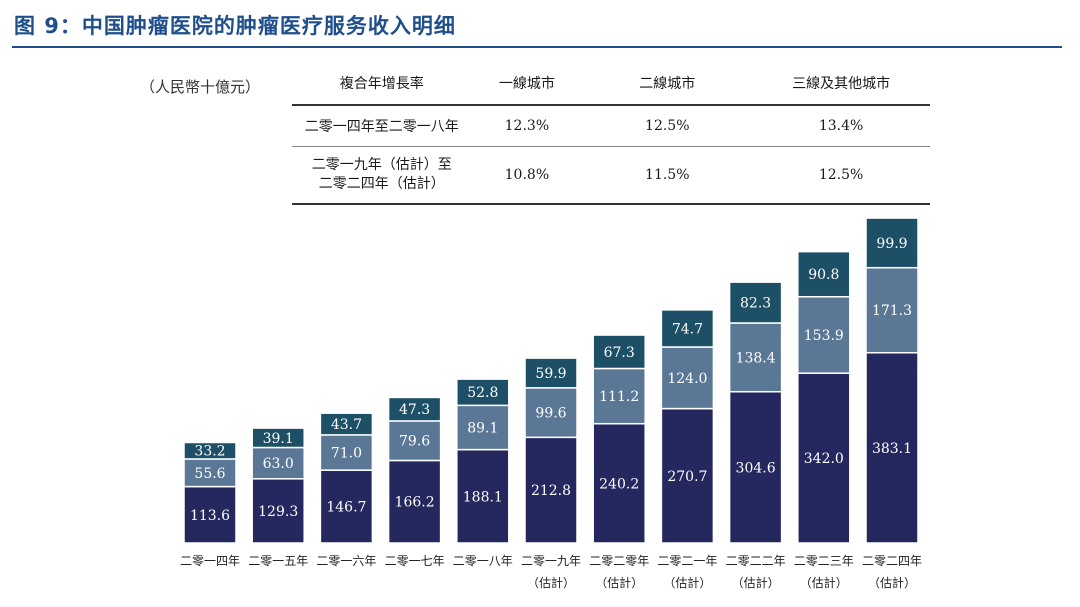 This screenshot has width=1080, height=607. I want to click on cagr-value-tier2: 12.5%, so click(667, 126).